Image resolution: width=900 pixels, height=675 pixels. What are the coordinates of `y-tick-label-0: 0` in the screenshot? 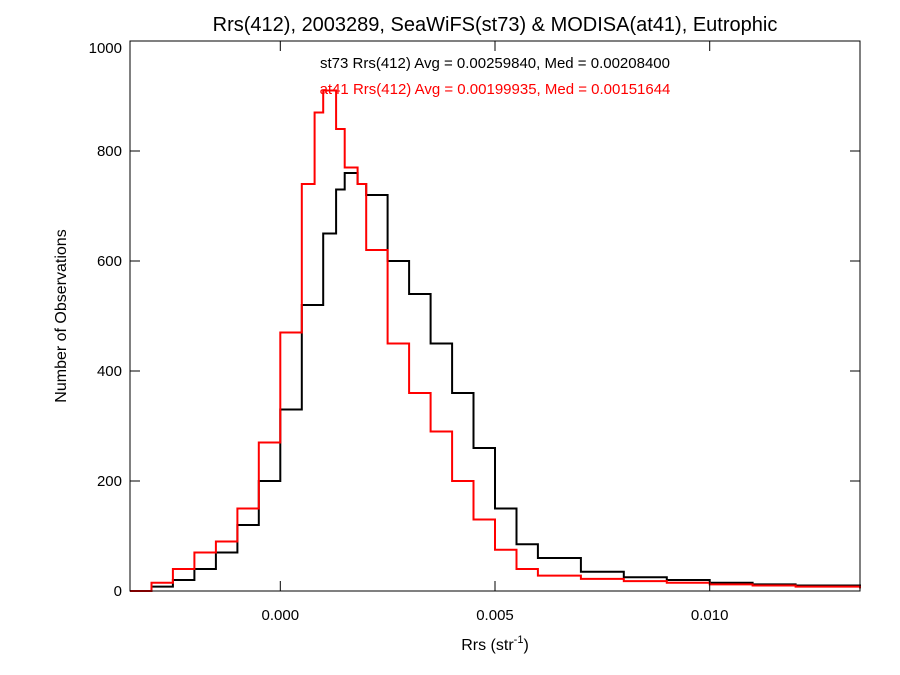 It's located at (118, 591).